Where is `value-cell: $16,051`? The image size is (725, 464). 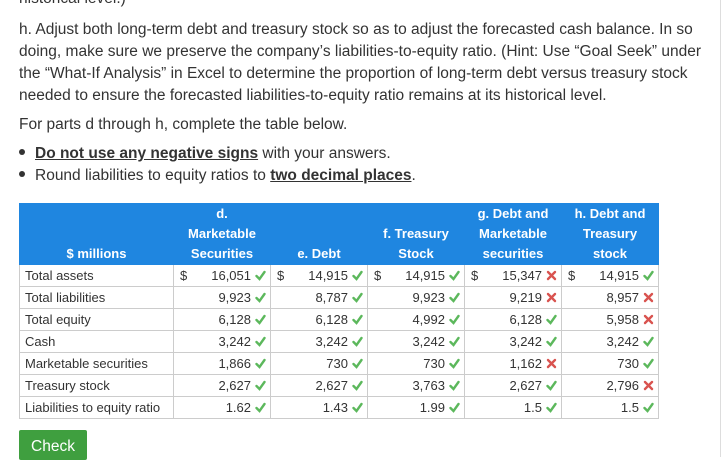
value-cell: $16,051 is located at coordinates (222, 275).